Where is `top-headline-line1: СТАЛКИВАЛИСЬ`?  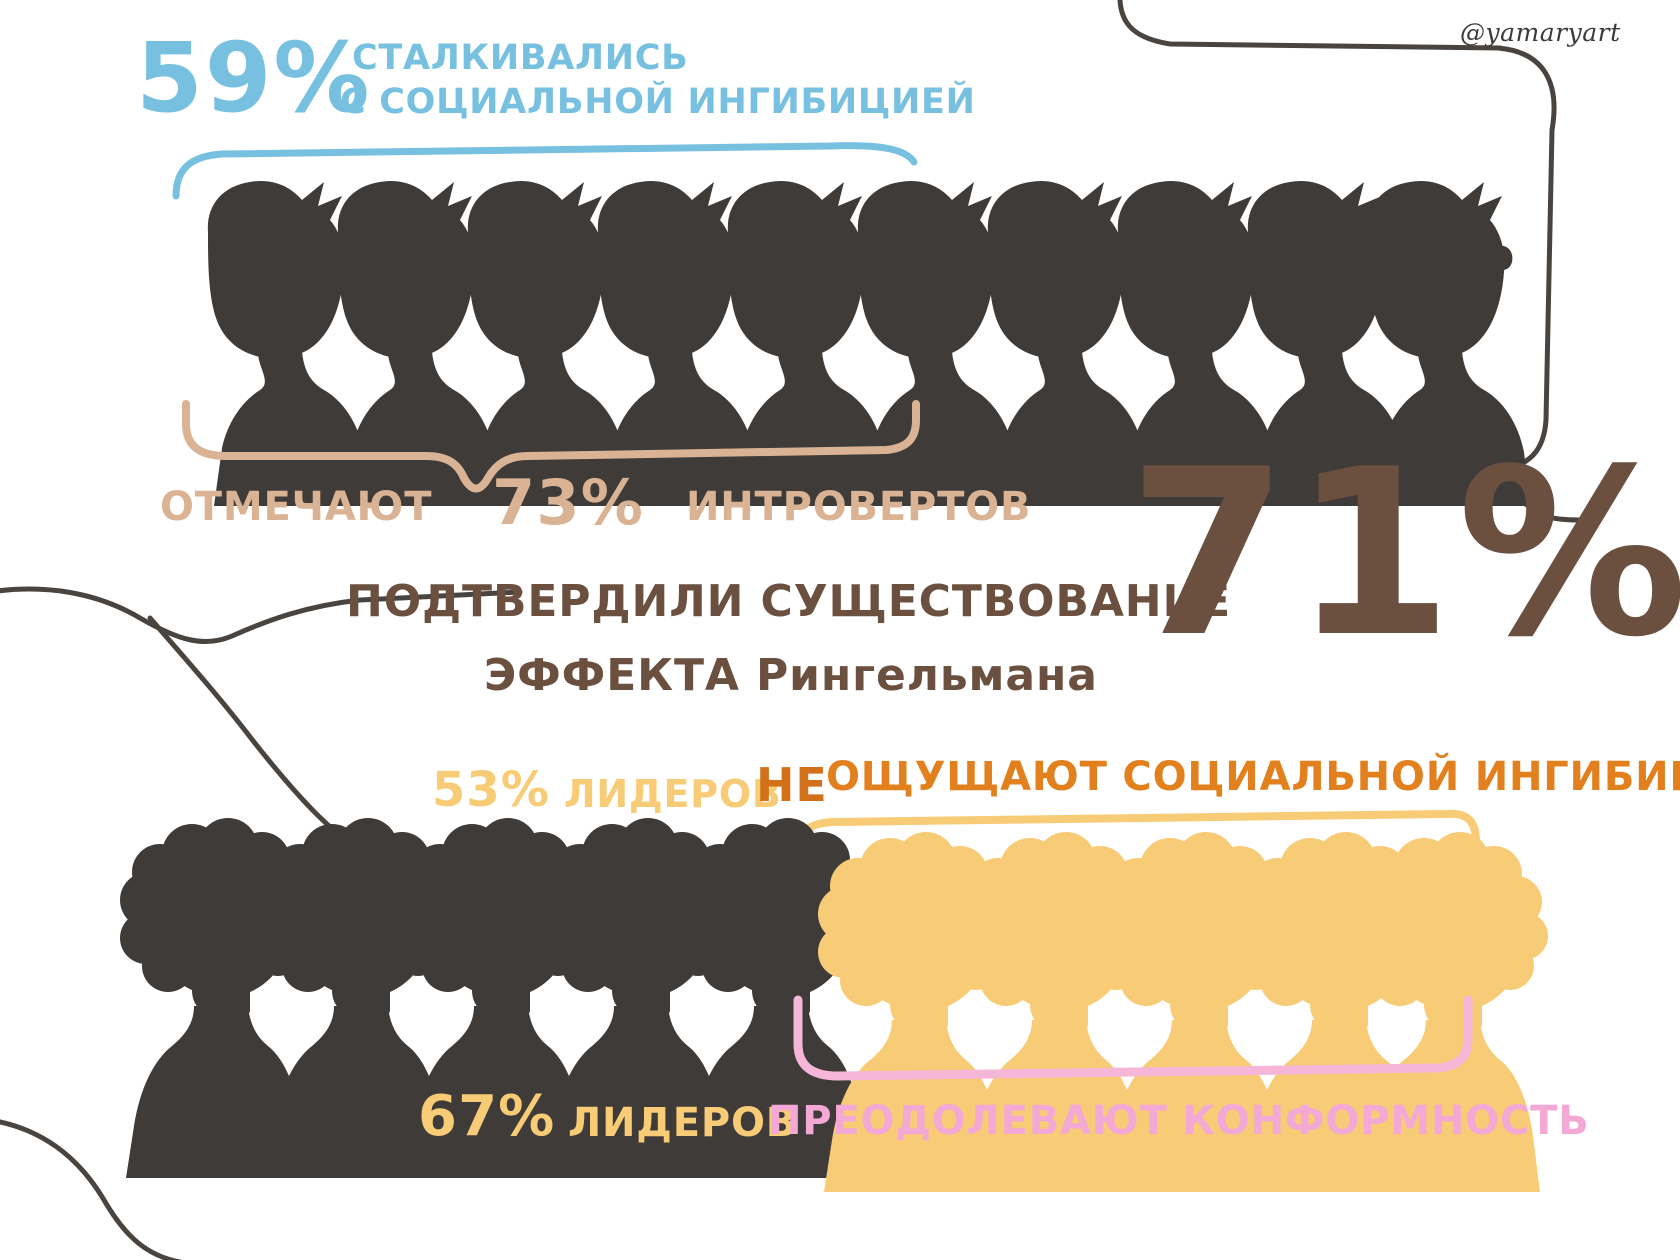
top-headline-line1: СТАЛКИВАЛИСЬ is located at coordinates (520, 58).